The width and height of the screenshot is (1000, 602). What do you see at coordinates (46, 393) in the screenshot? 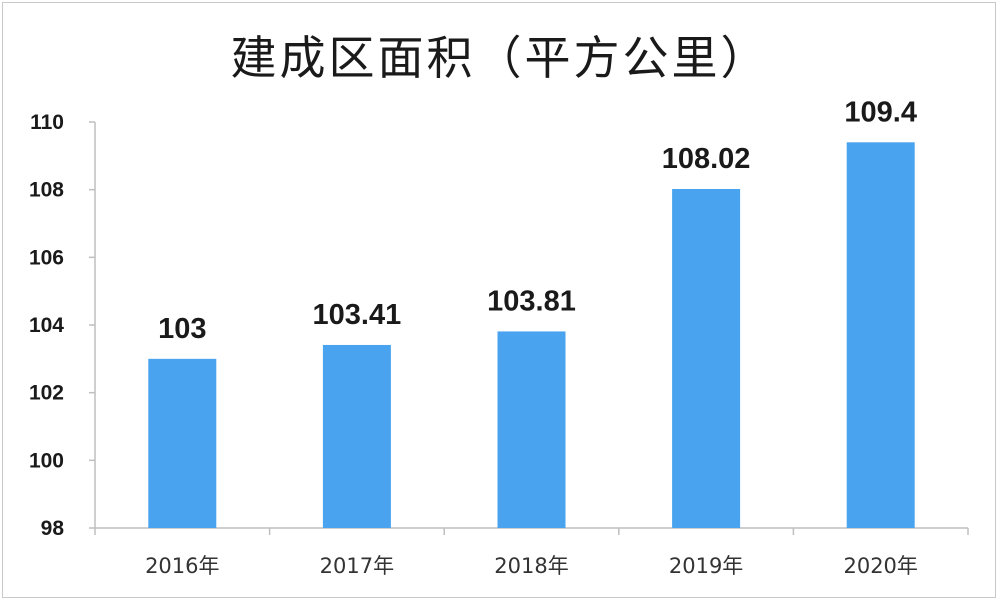
I see `y-tick-label: 102` at bounding box center [46, 393].